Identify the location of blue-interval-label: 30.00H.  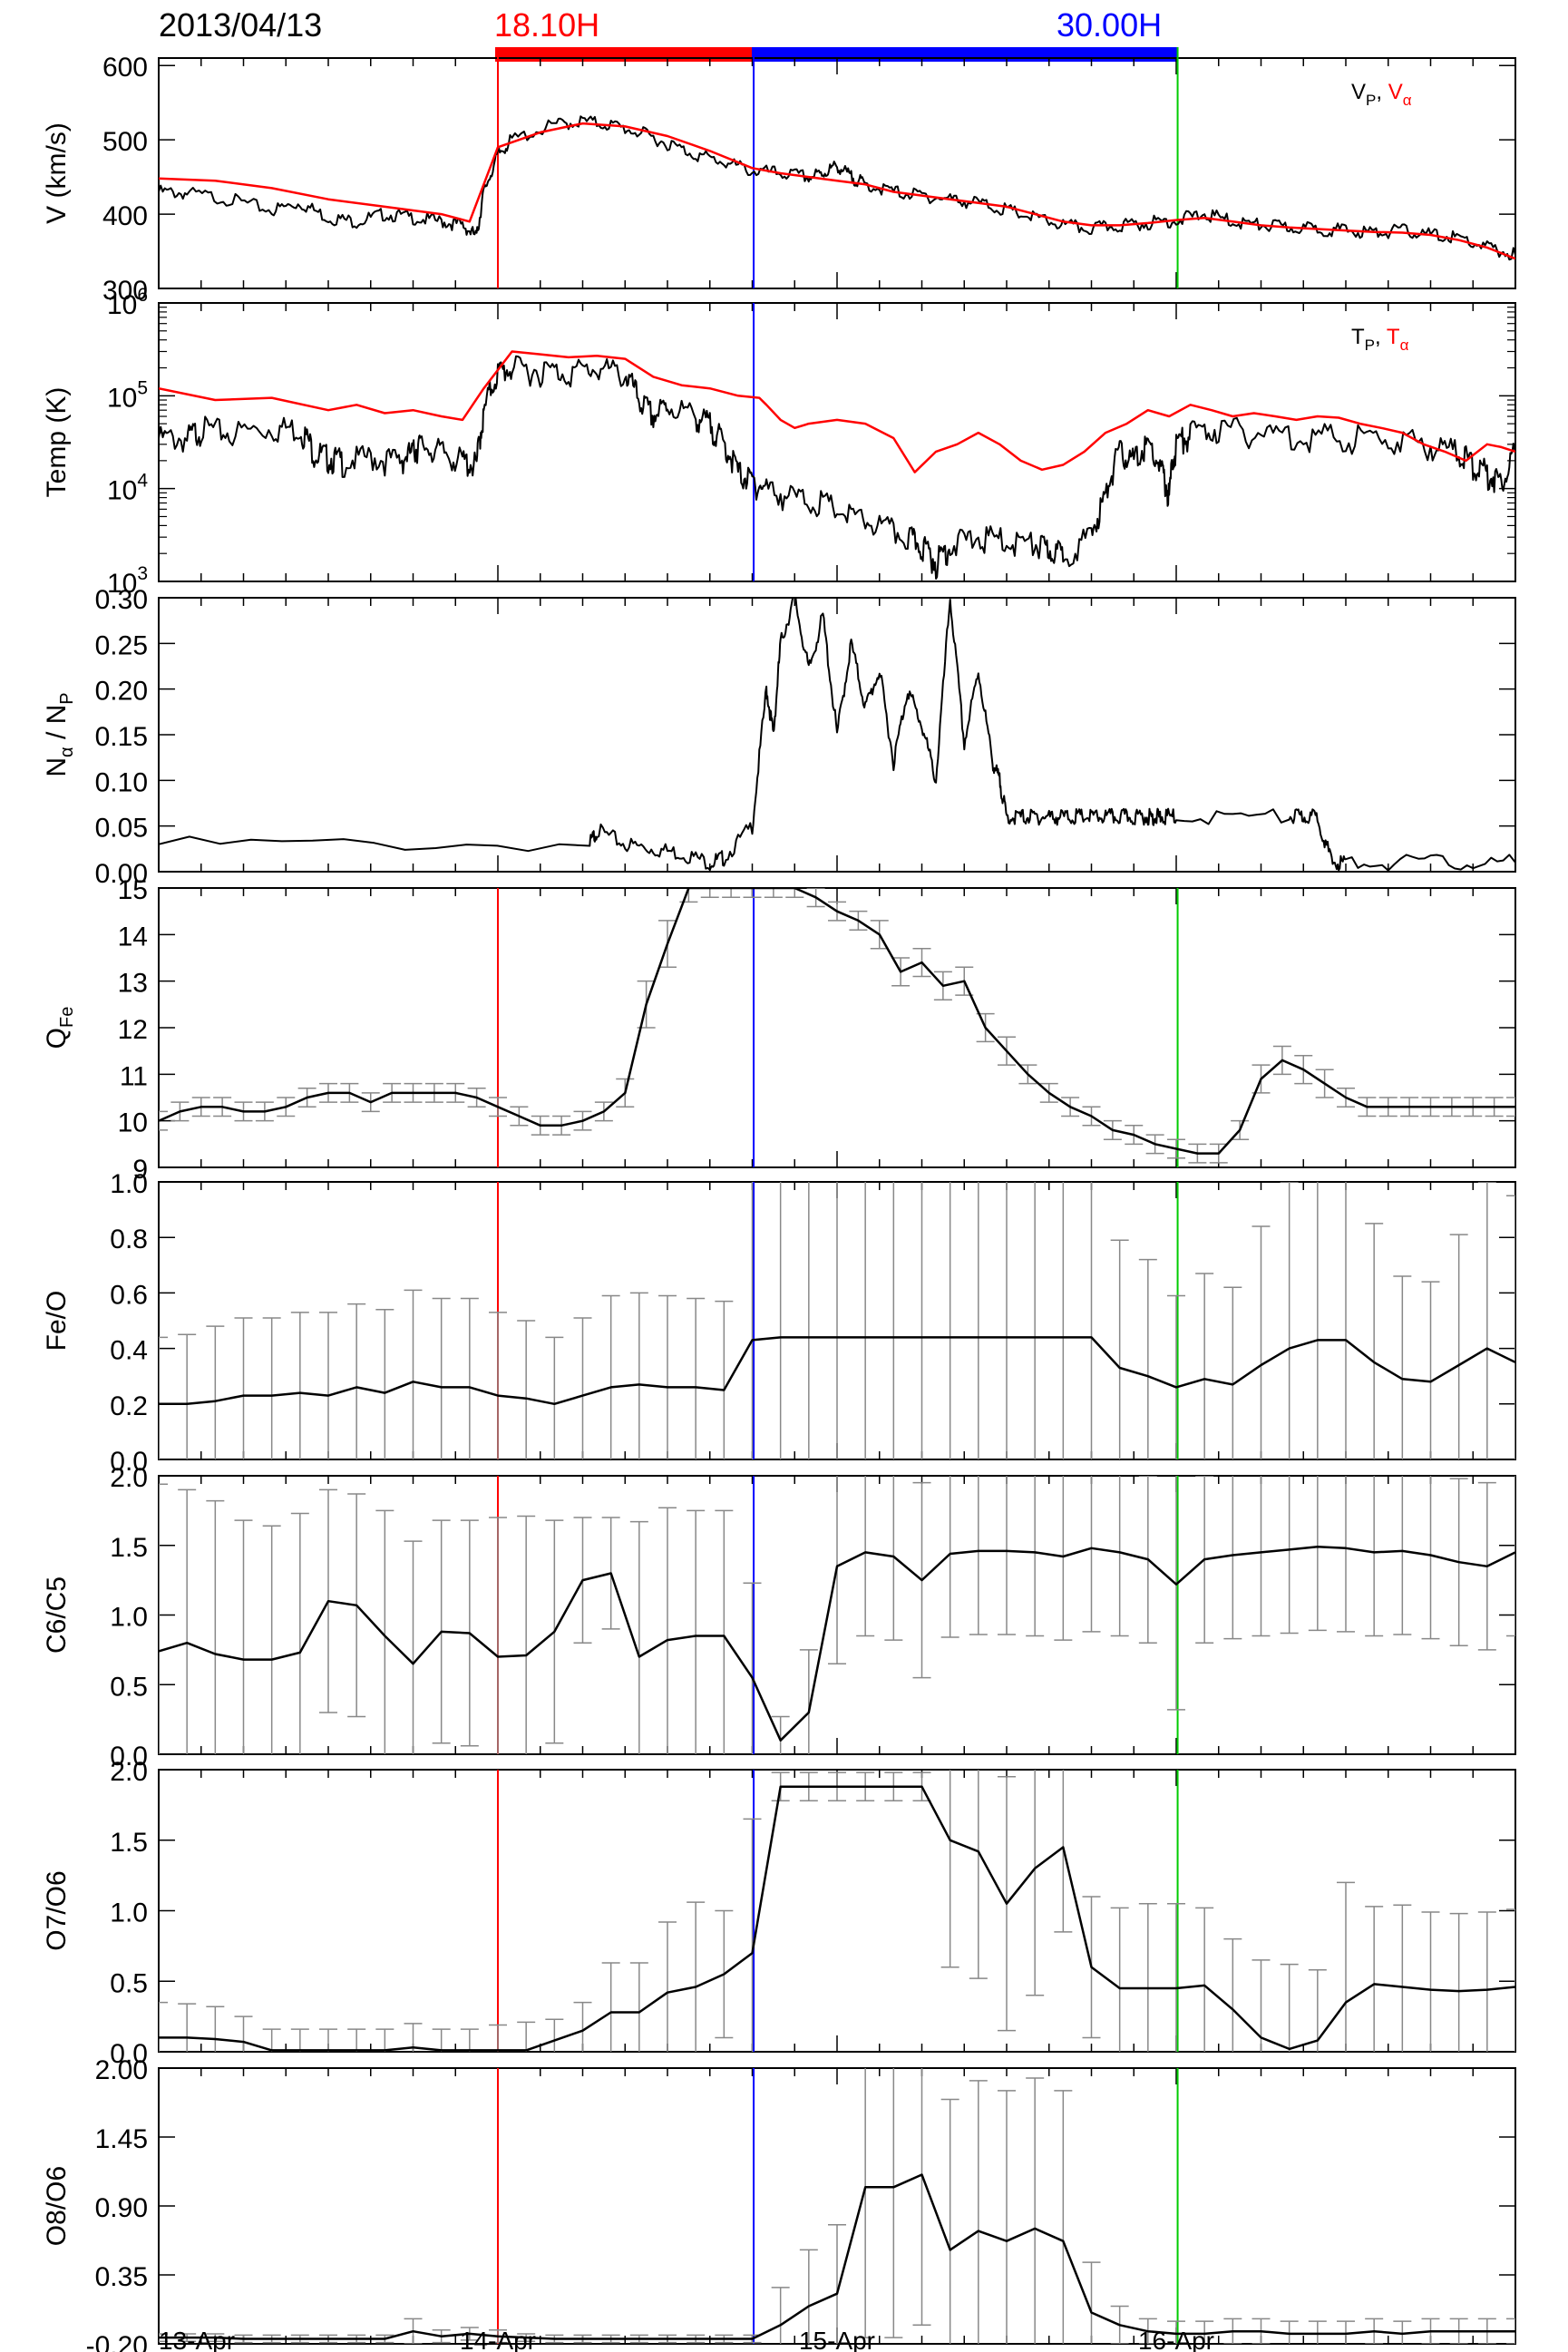
(1109, 25).